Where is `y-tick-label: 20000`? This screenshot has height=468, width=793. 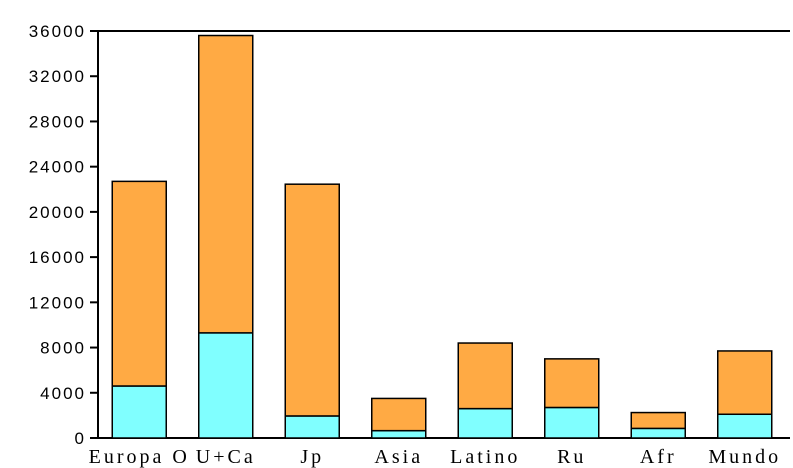
y-tick-label: 20000 is located at coordinates (57, 212).